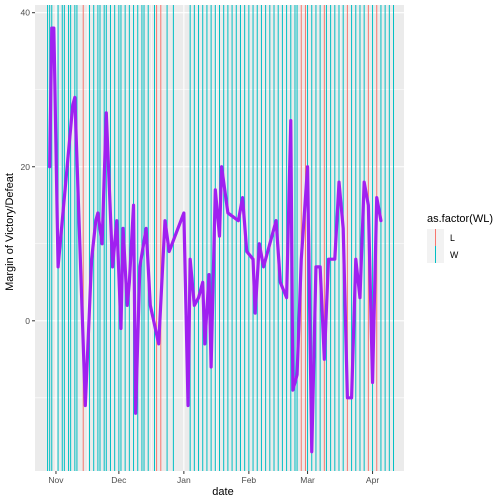  What do you see at coordinates (460, 238) in the screenshot?
I see `legend: as.factor(WL) LW` at bounding box center [460, 238].